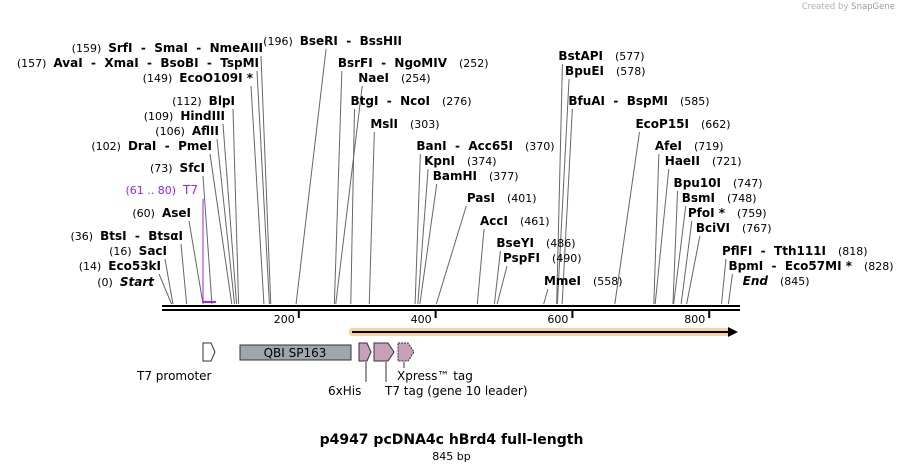 The image size is (903, 472). Describe the element at coordinates (406, 352) in the screenshot. I see `xpress-tag-arrow` at that location.